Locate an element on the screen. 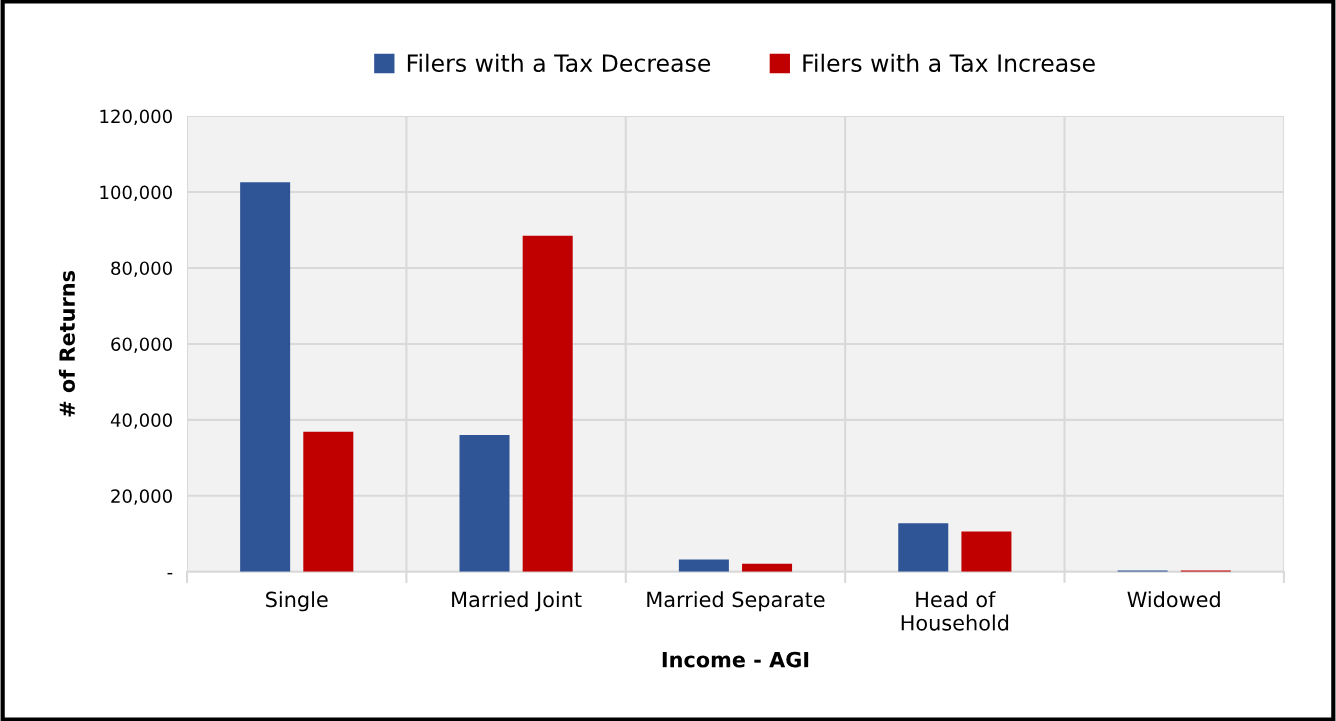  x-tick-label: Single is located at coordinates (297, 601).